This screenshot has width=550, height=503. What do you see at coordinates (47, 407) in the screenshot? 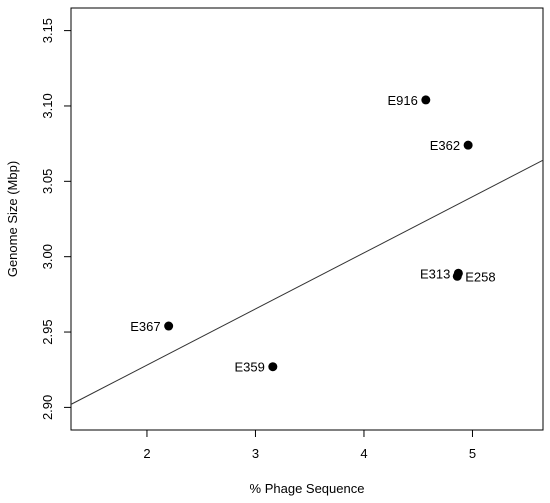
I see `y-tick-label: 2.90` at bounding box center [47, 407].